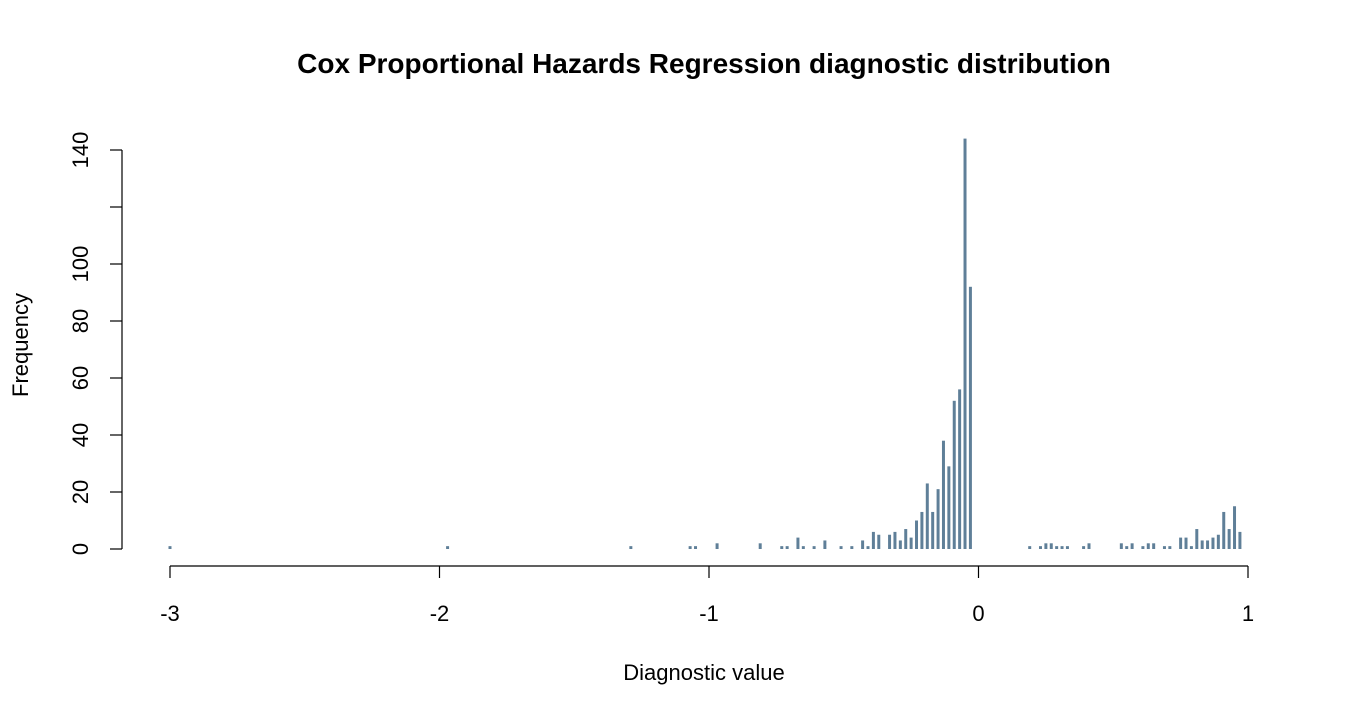 This screenshot has width=1350, height=720. Describe the element at coordinates (95, 343) in the screenshot. I see `y-axis: 0 20 40 60 80 100 140` at that location.